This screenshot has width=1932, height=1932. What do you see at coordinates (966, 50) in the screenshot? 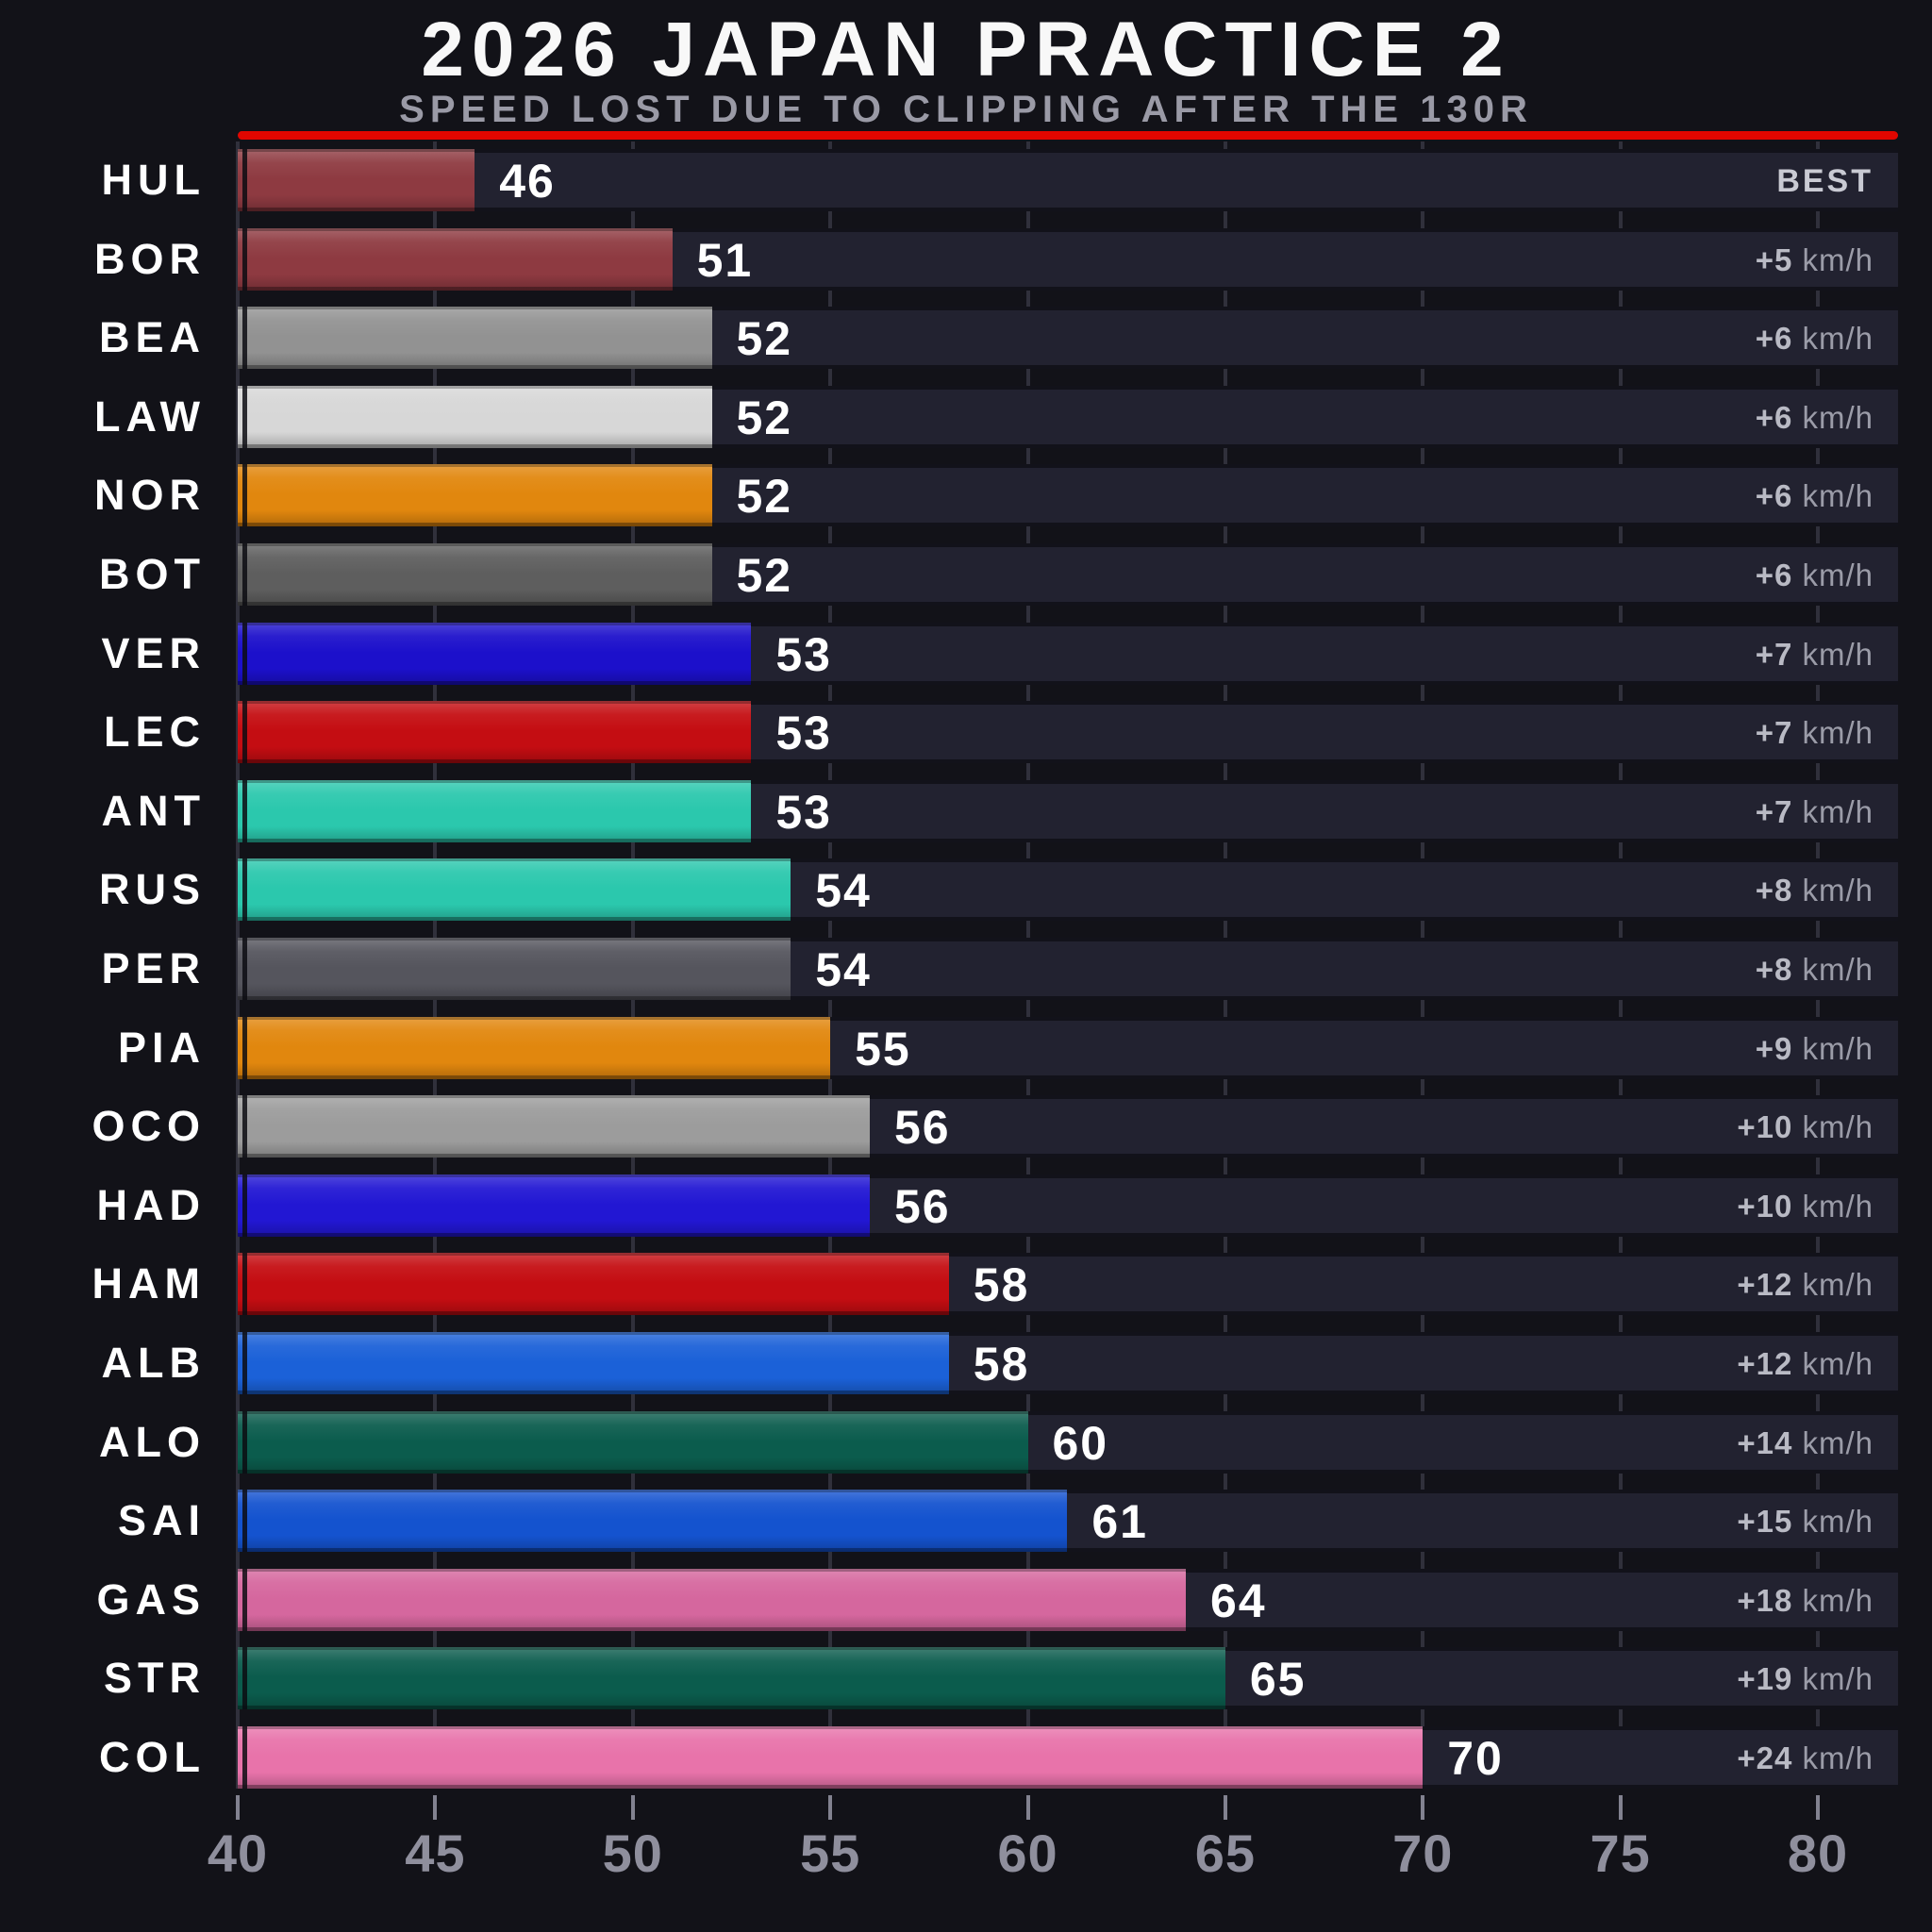
I see `chart-title: 2026 JAPAN PRACTICE 2` at bounding box center [966, 50].